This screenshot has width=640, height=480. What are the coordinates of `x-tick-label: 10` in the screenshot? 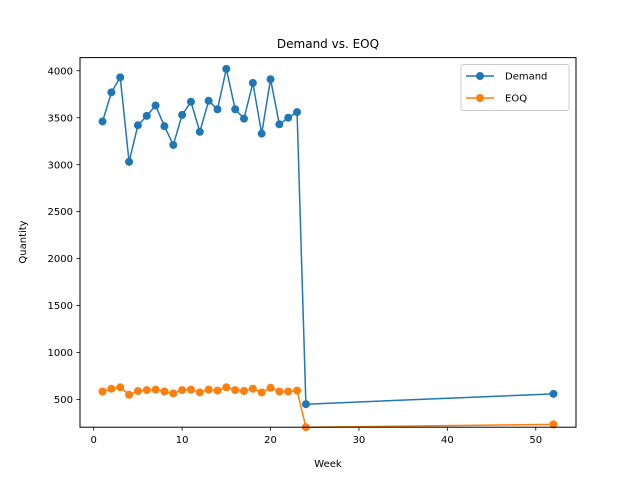 It's located at (182, 440).